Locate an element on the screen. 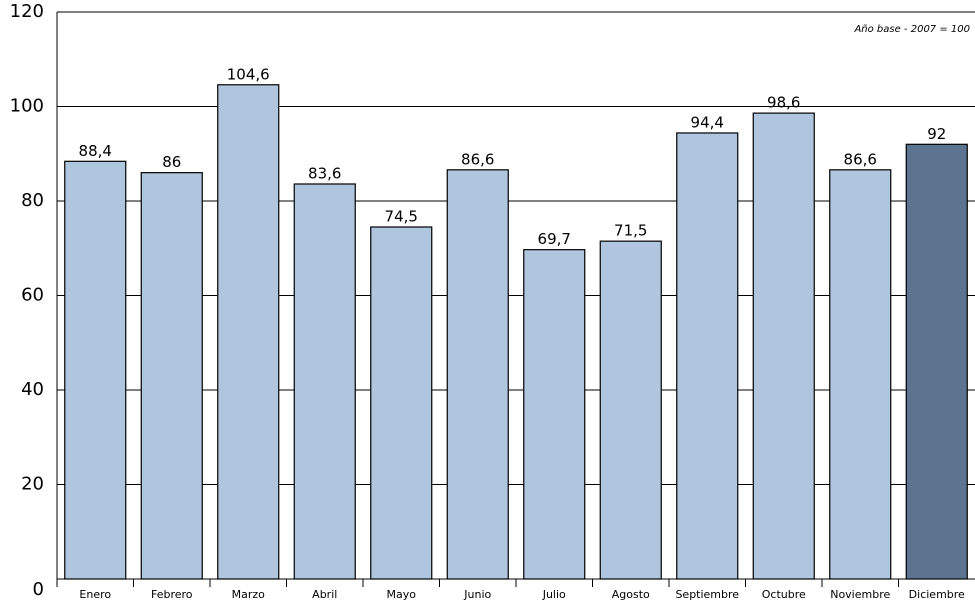  x-tick-label: Enero is located at coordinates (95, 594).